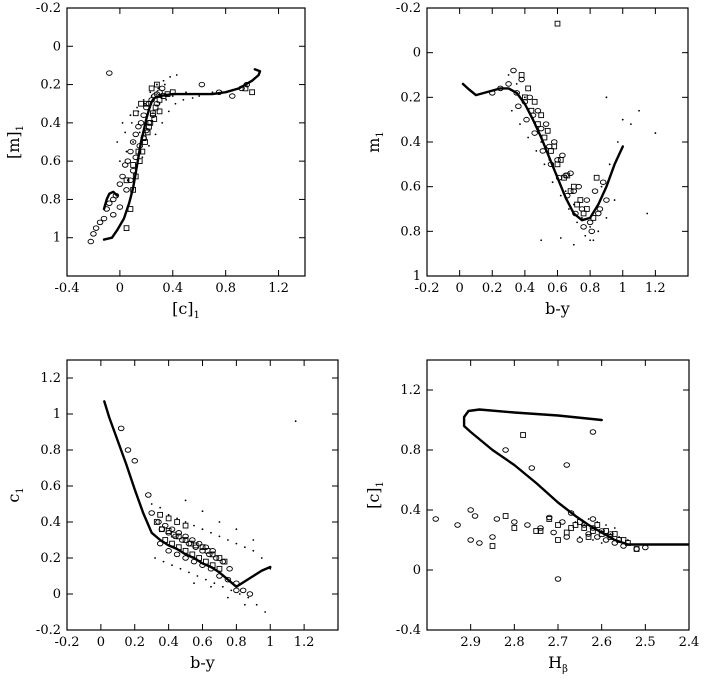 This screenshot has width=706, height=685. Describe the element at coordinates (601, 642) in the screenshot. I see `x-tick-label: 2.6` at that location.